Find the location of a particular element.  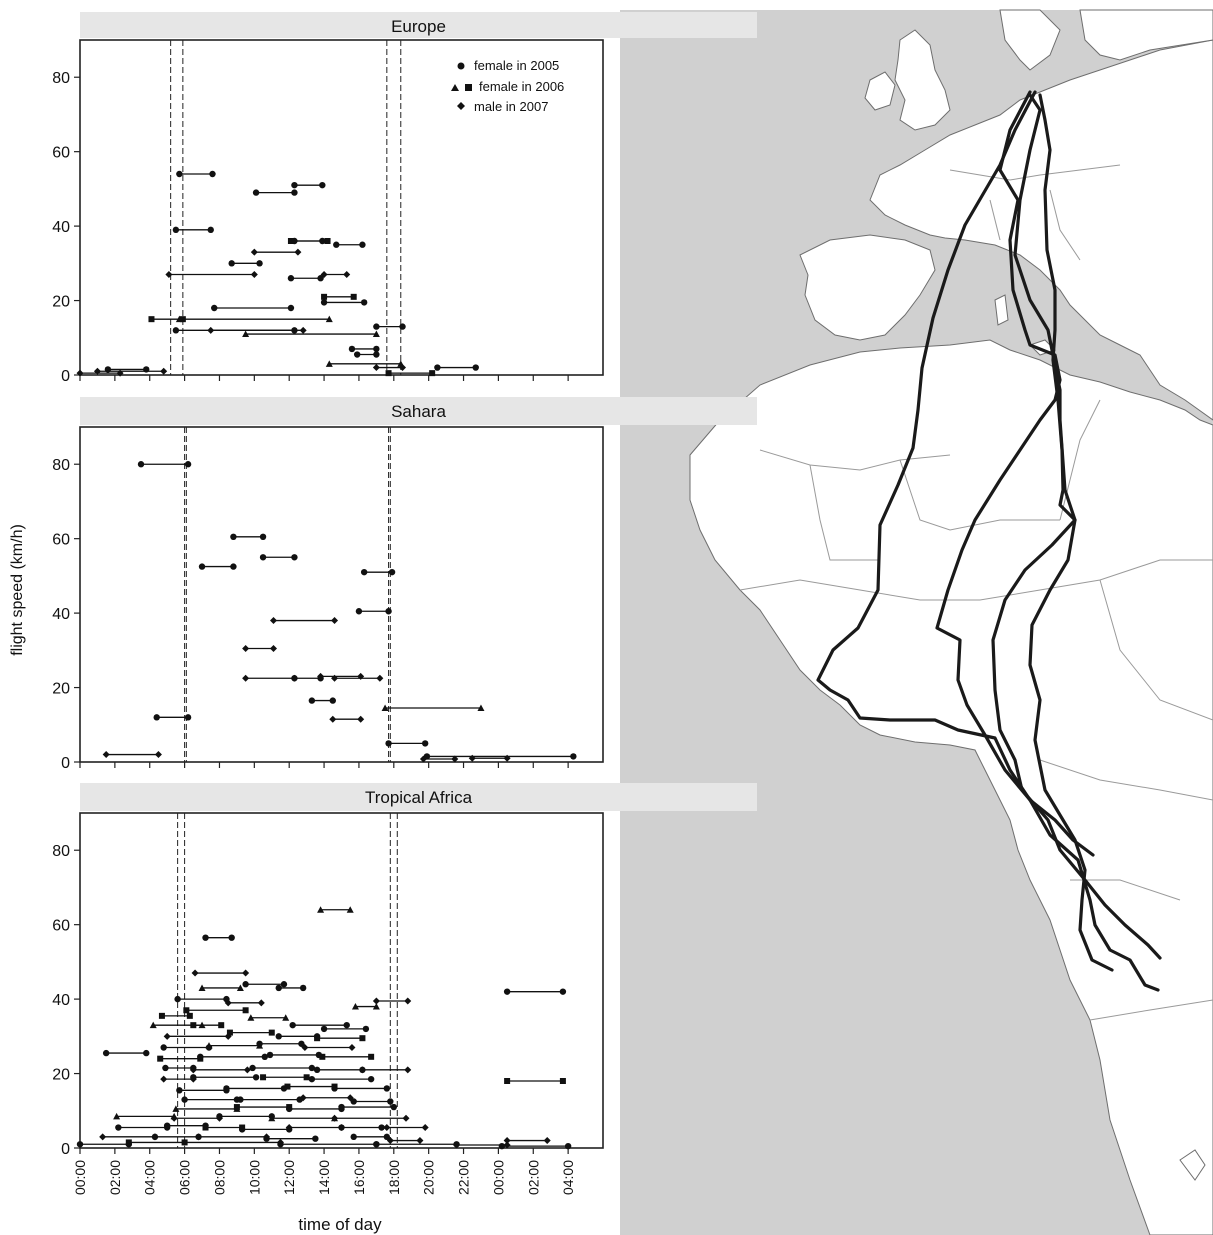

y-axis-label: flight speed (km/h) is located at coordinates (17, 590).